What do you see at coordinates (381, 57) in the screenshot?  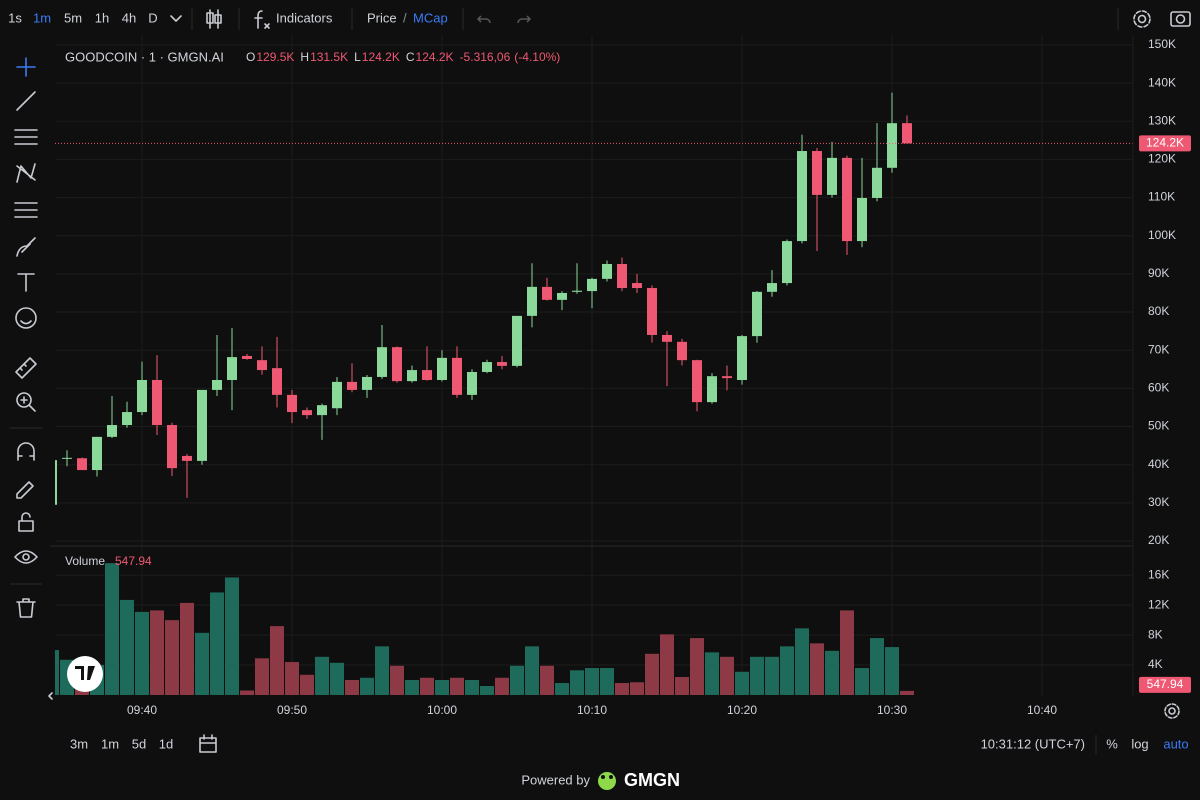 I see `ohlc-value: 124.2K` at bounding box center [381, 57].